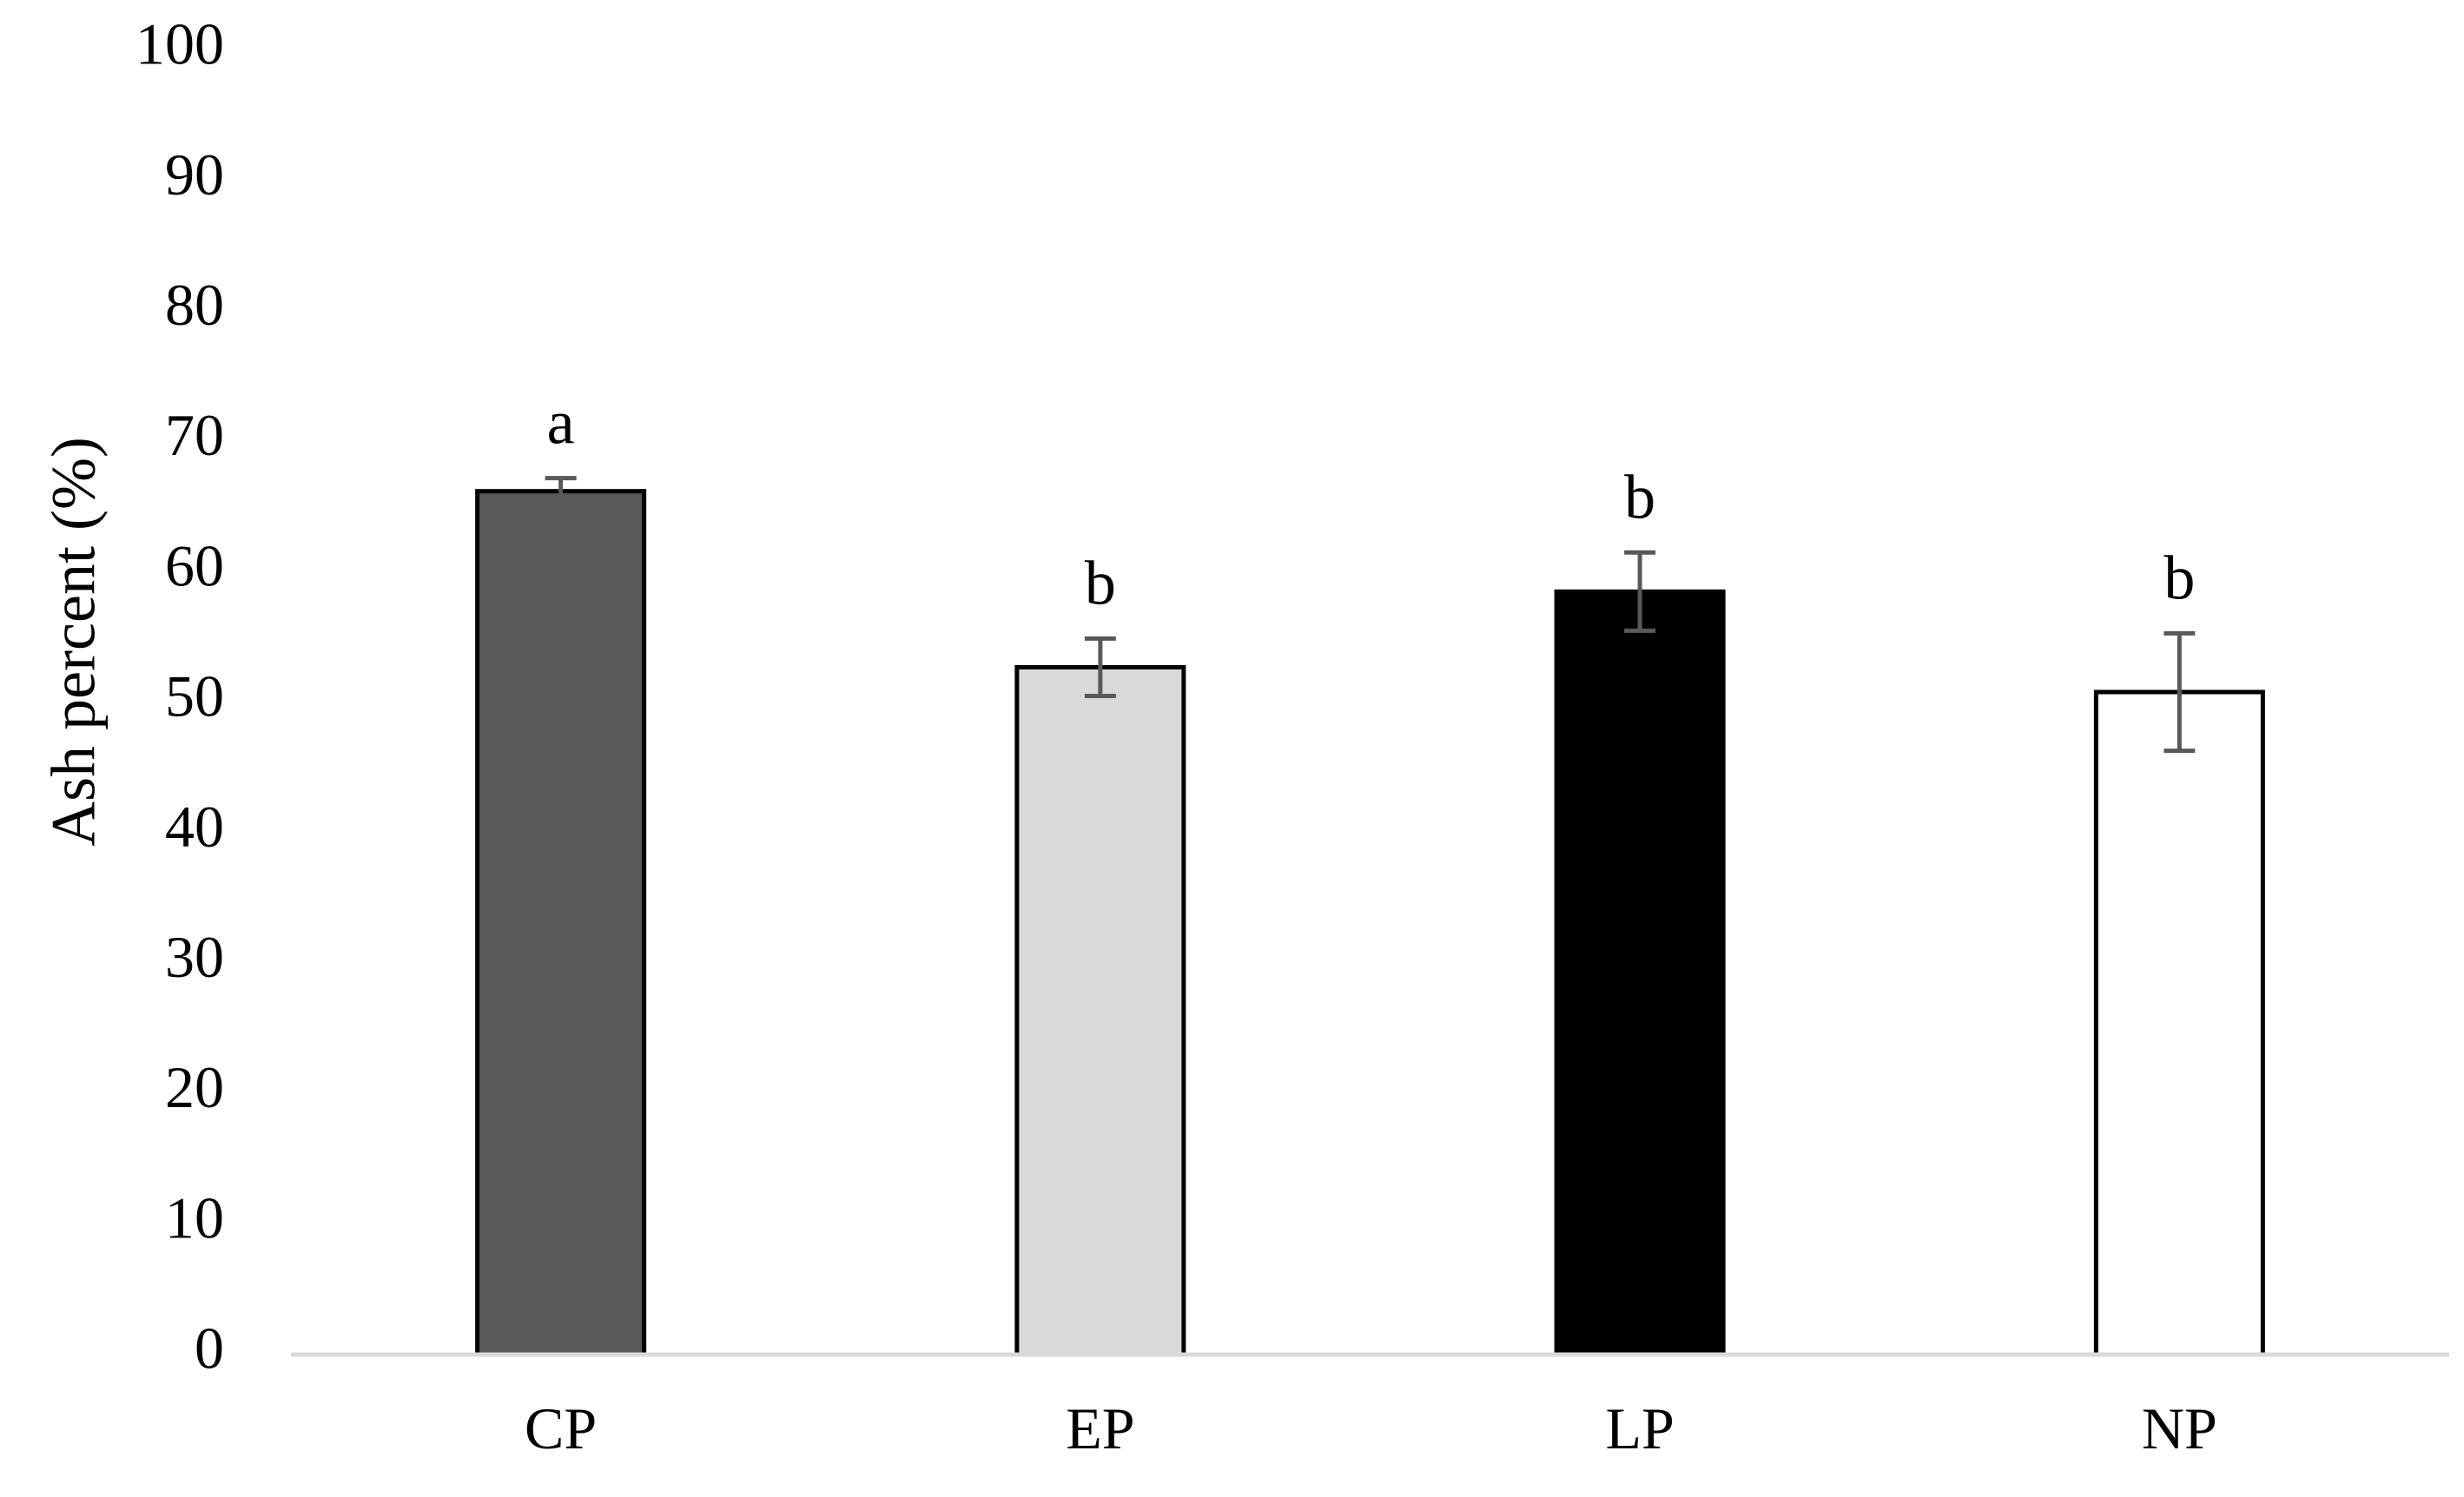 The height and width of the screenshot is (1497, 2464). Describe the element at coordinates (2179, 1023) in the screenshot. I see `bar-np` at that location.